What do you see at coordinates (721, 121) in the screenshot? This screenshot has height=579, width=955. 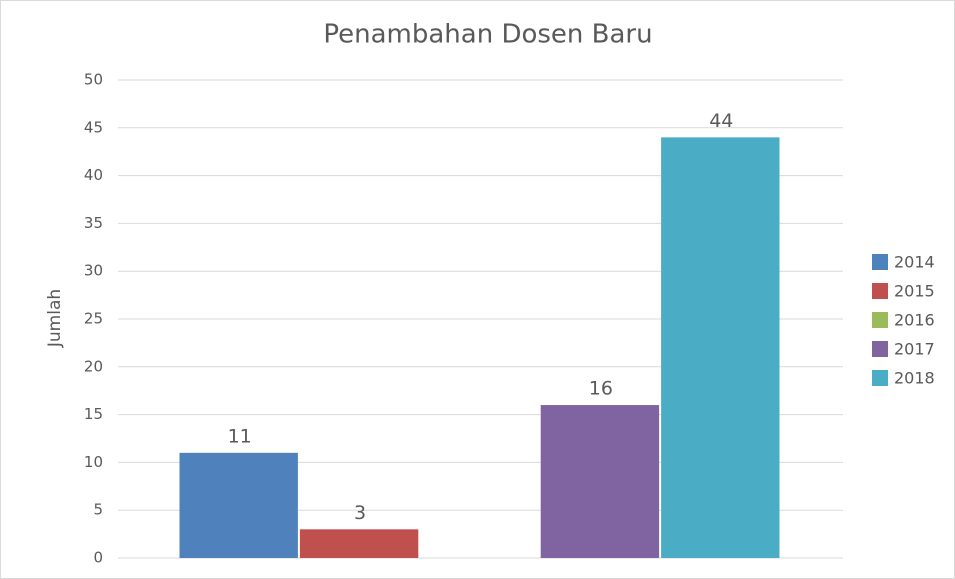 I see `data-label: 44` at bounding box center [721, 121].